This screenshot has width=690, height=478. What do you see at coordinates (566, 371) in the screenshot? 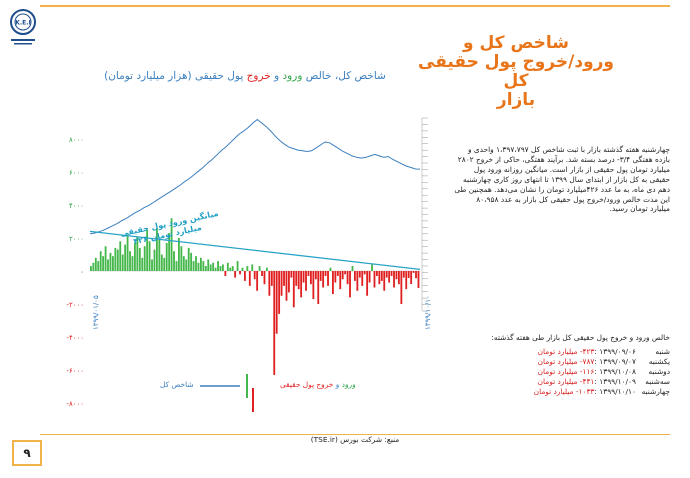
I see `weekly-value: ۱۱۶- میلیارد تومان` at bounding box center [566, 371].